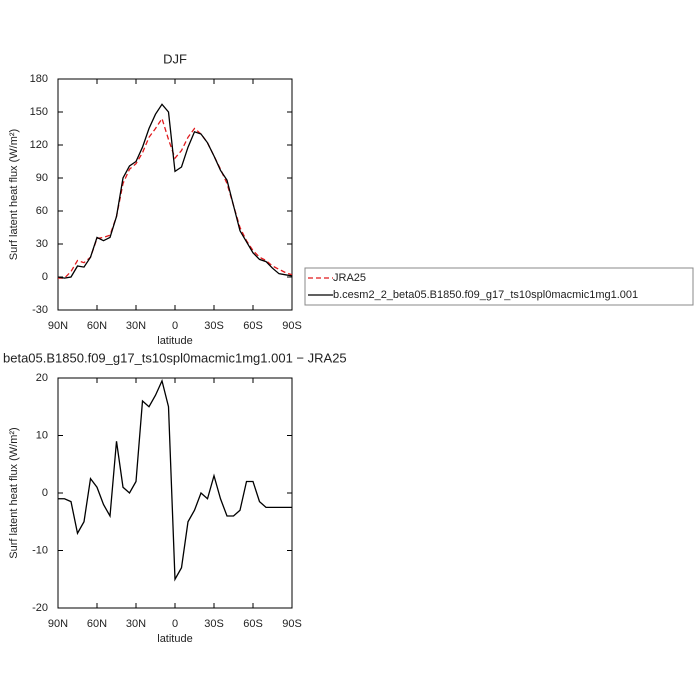 The image size is (700, 700). Describe the element at coordinates (42, 435) in the screenshot. I see `y-tick-label: 10` at that location.